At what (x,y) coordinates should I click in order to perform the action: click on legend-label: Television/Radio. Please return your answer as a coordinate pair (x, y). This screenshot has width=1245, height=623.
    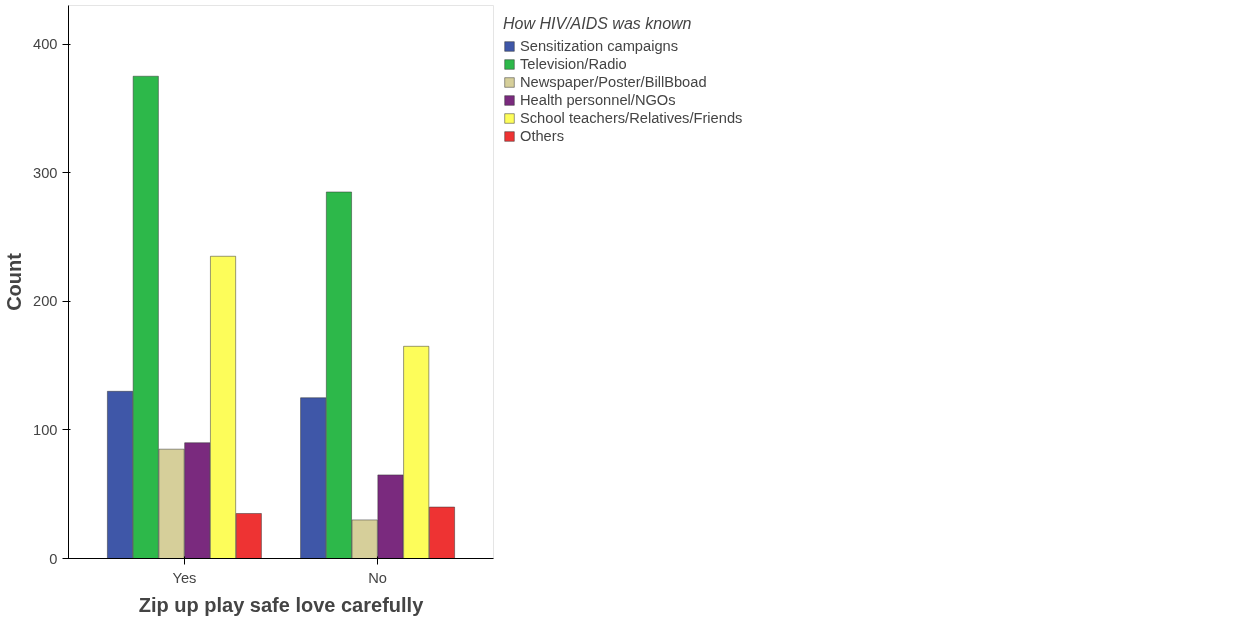
    Looking at the image, I should click on (573, 64).